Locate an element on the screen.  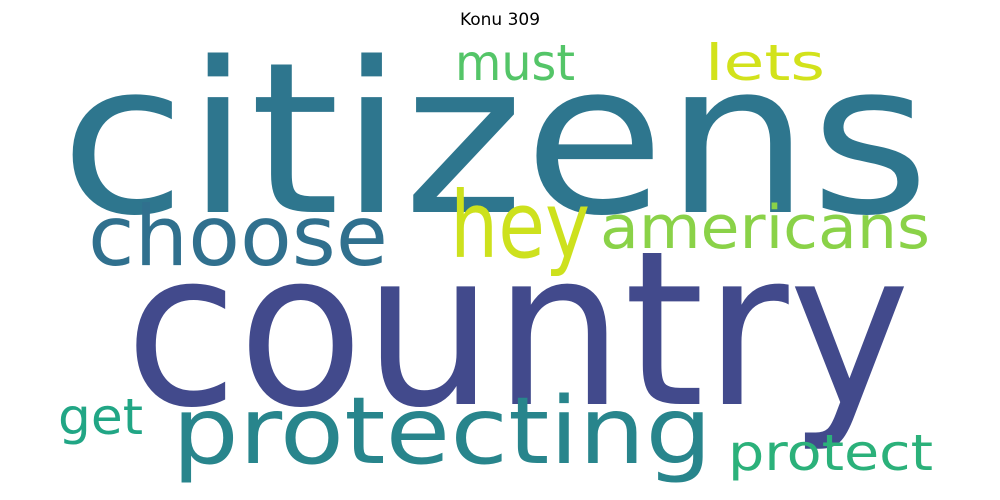
word-hey: hey is located at coordinates (520, 225).